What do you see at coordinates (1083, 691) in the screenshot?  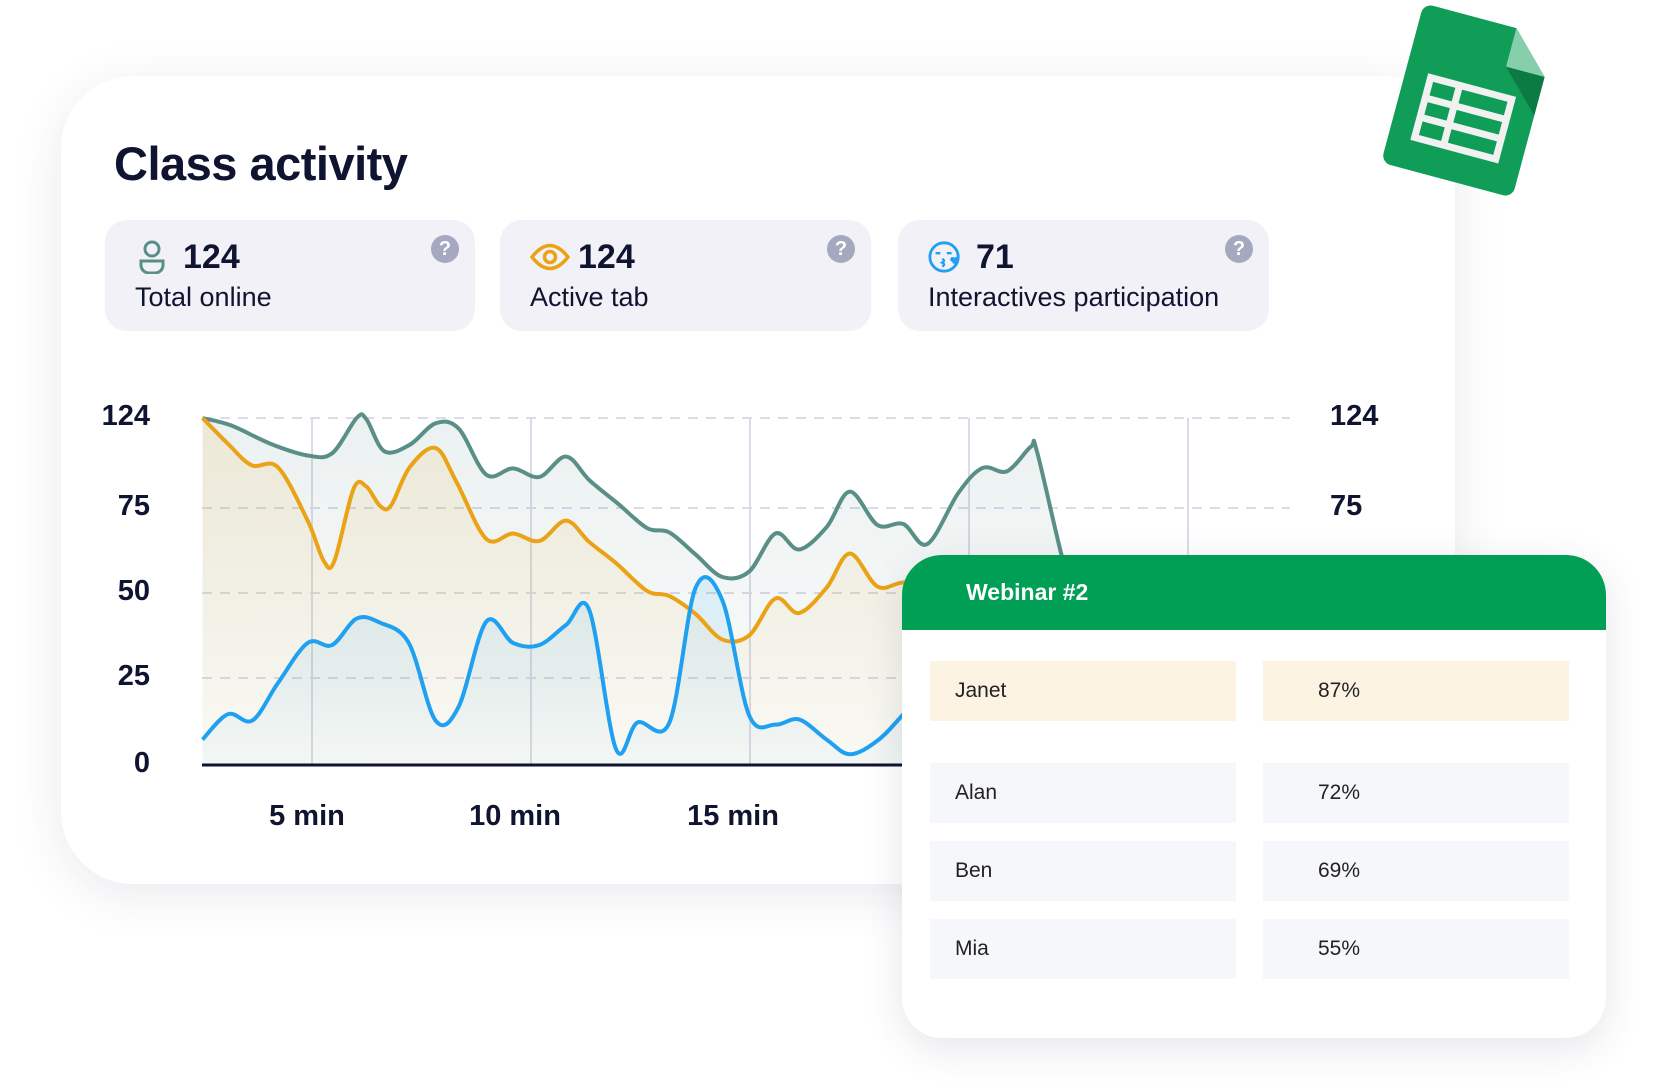 I see `table-cell-name: Janet` at bounding box center [1083, 691].